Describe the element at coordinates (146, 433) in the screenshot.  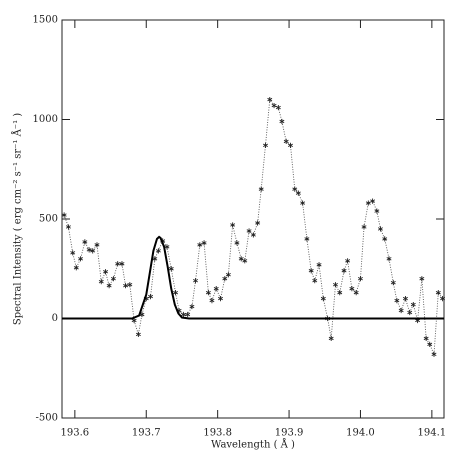
I see `x-tick-label: 193.7` at that location.